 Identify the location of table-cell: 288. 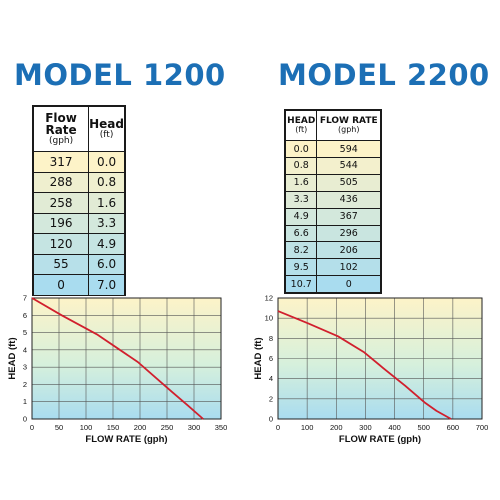
(61, 182).